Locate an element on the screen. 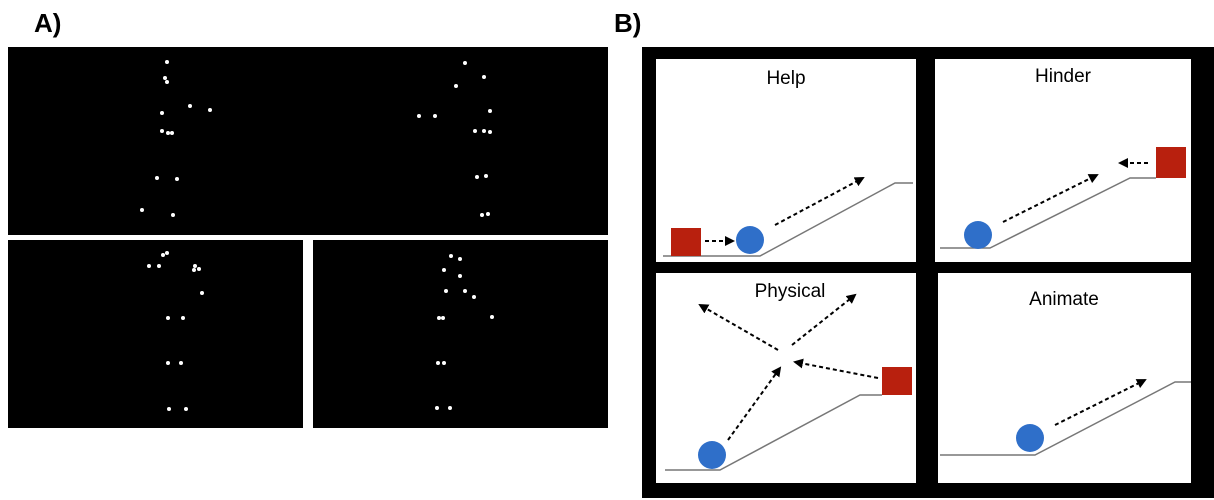 This screenshot has width=1214, height=500. animate-cell: Animate is located at coordinates (1064, 378).